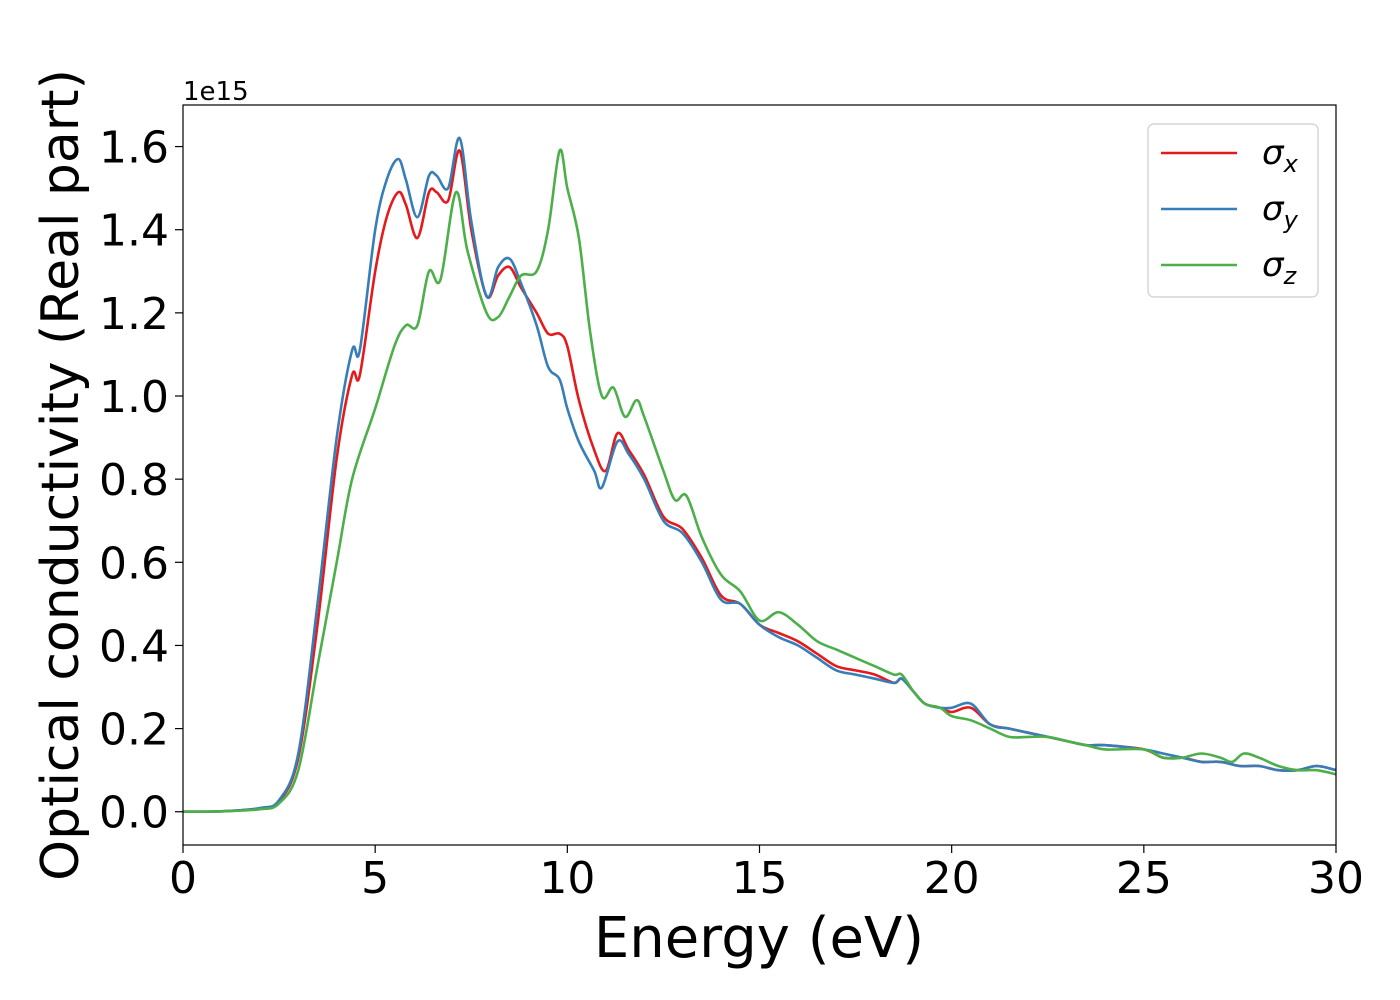  Describe the element at coordinates (134, 397) in the screenshot. I see `y-tick-label: 1.0` at that location.